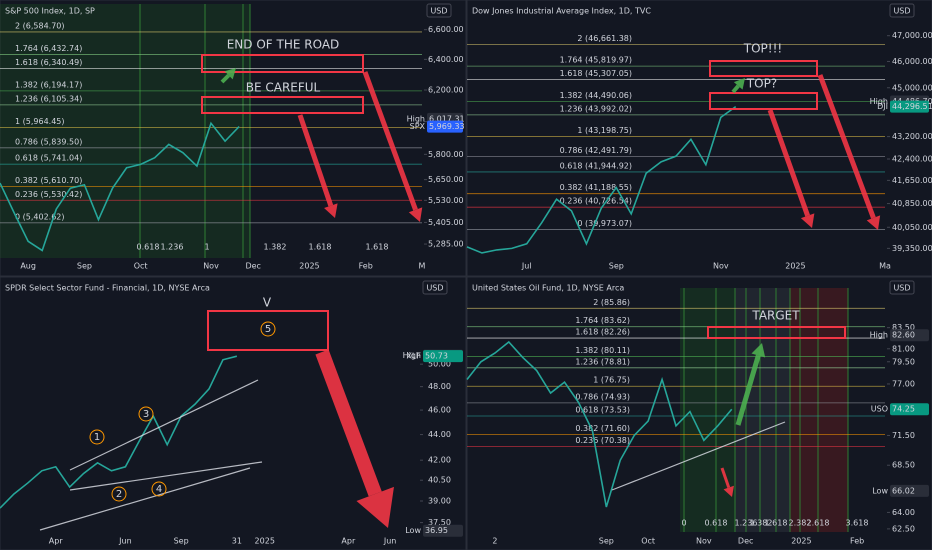 The width and height of the screenshot is (932, 550). What do you see at coordinates (446, 222) in the screenshot?
I see `y-tick-label: 5,405.00` at bounding box center [446, 222].